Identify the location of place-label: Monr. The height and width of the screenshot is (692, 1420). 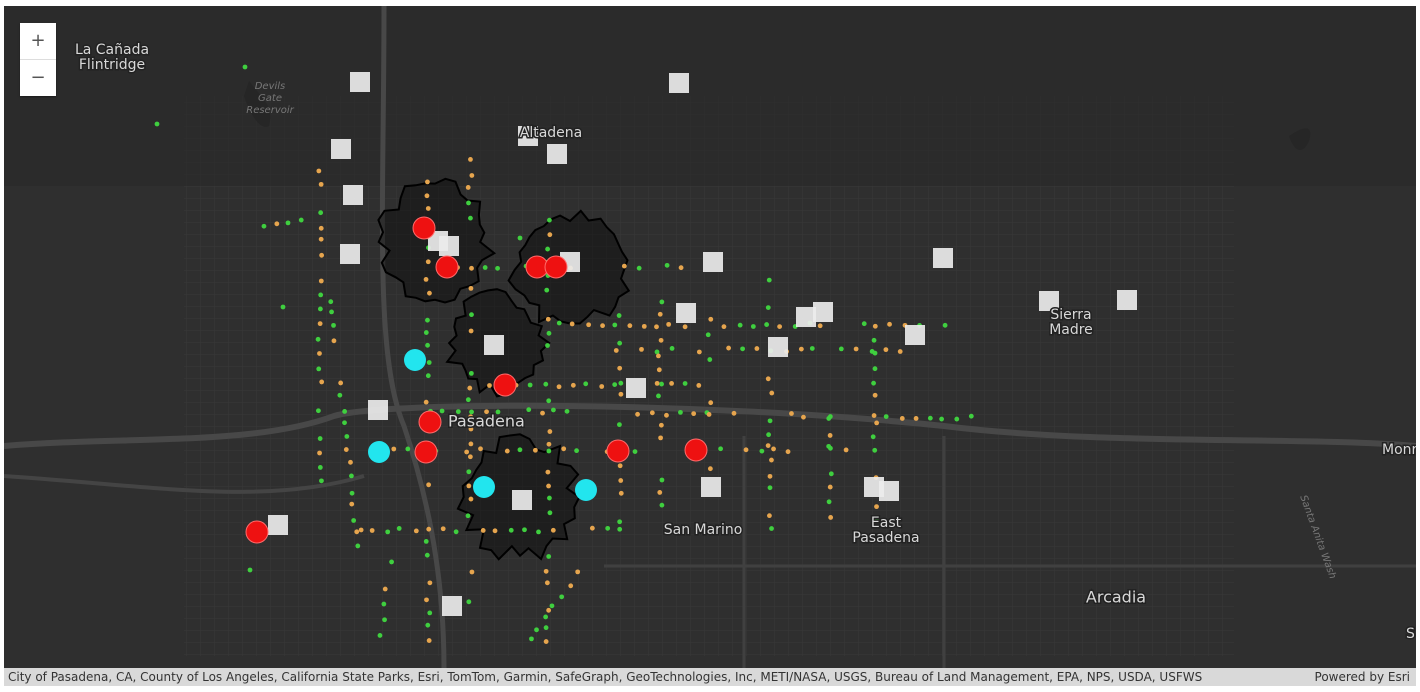
(1399, 450).